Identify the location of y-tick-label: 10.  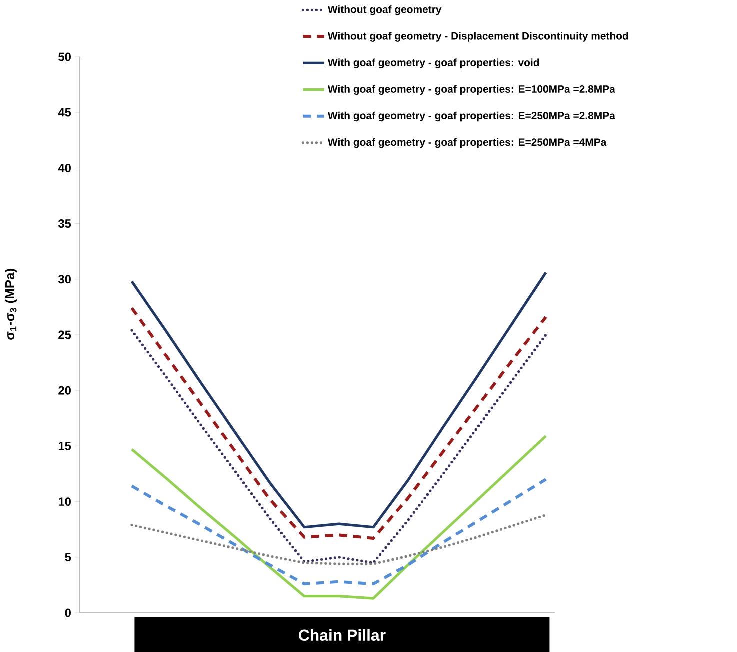
(64, 502).